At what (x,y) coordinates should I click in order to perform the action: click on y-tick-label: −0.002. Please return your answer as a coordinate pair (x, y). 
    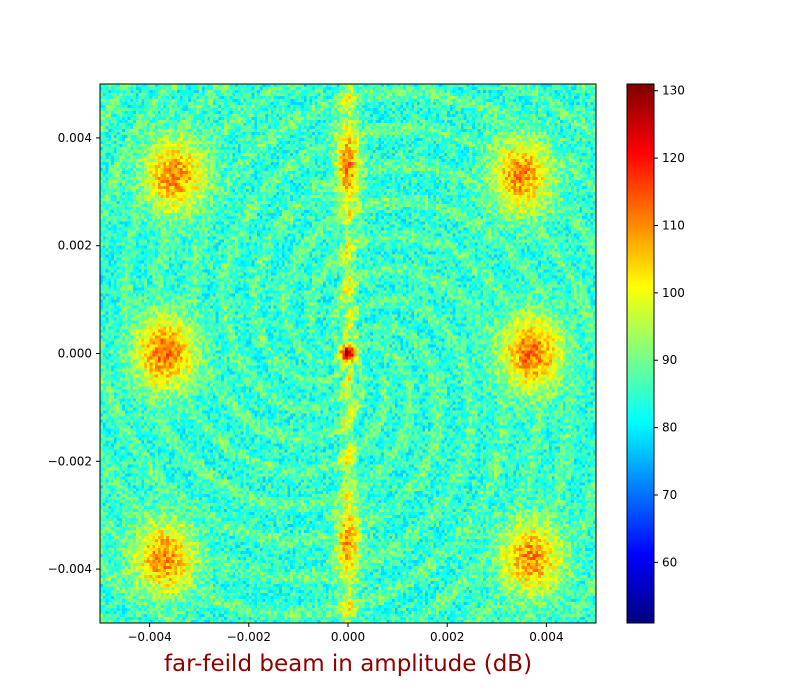
    Looking at the image, I should click on (70, 461).